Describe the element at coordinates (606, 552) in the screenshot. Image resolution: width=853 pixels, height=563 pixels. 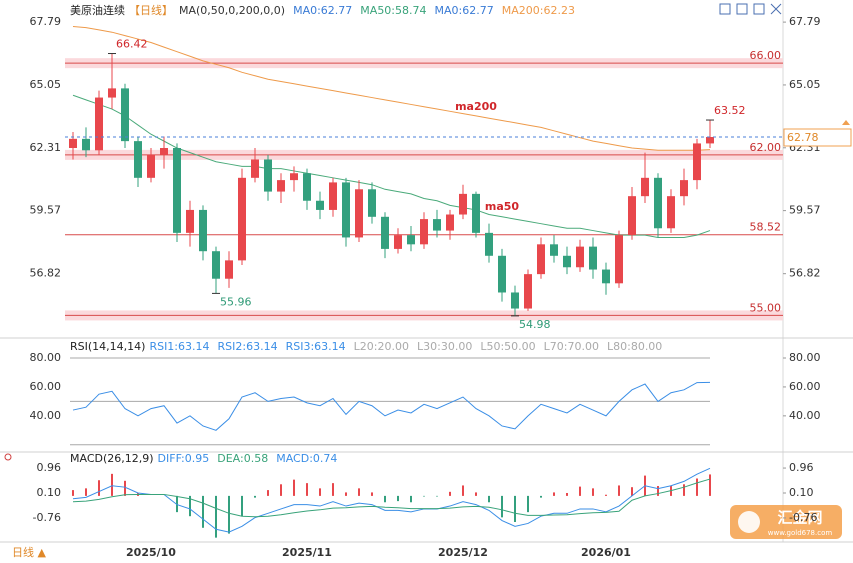
I see `x-tick-label: 2026/01` at that location.